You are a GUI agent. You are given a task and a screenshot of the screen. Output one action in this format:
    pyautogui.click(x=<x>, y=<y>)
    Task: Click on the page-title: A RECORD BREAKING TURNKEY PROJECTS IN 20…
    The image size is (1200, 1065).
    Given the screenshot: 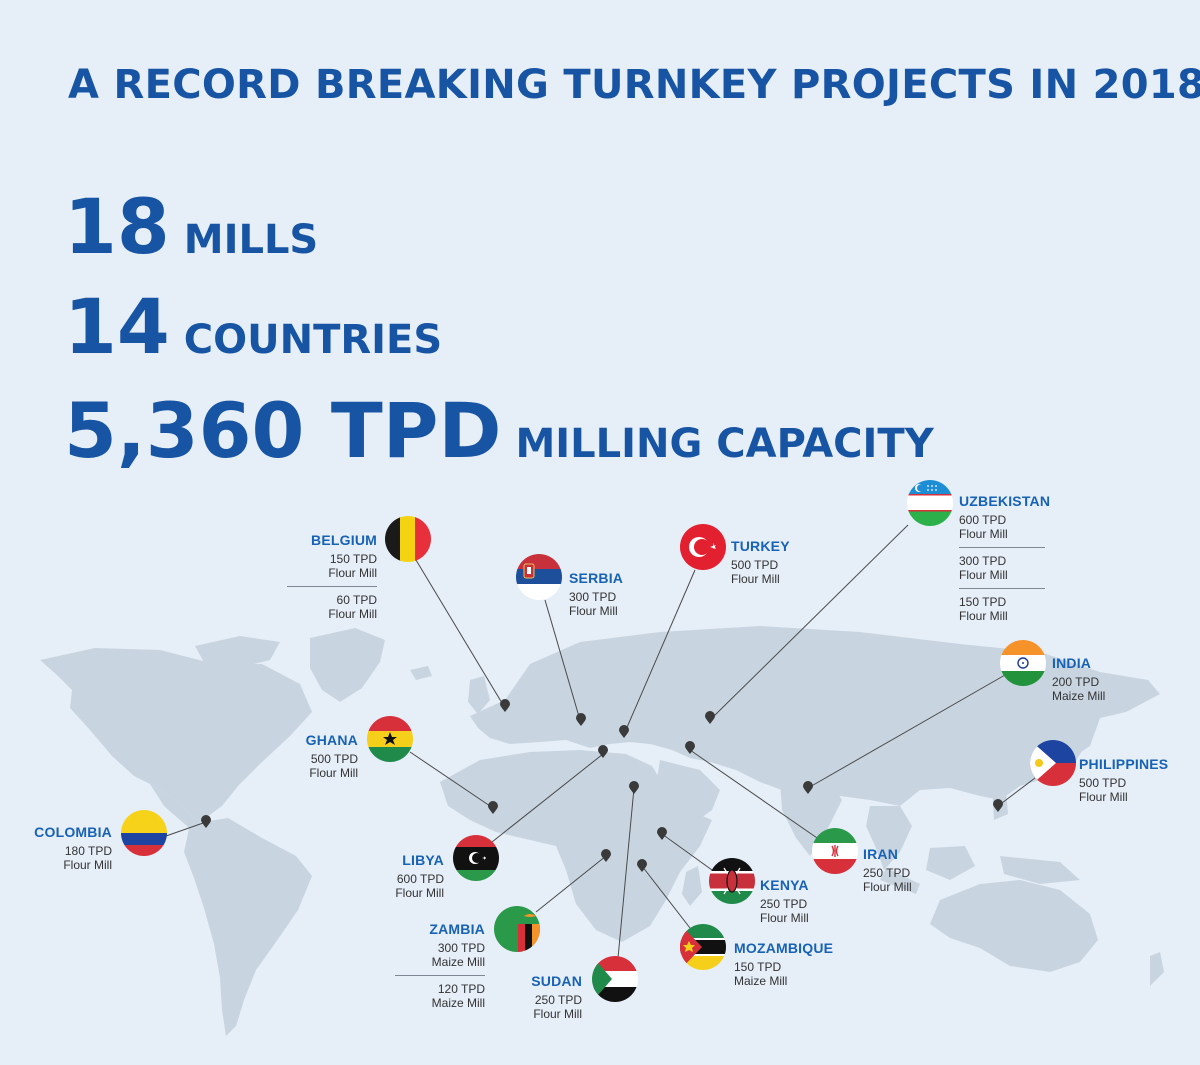 What is the action you would take?
    pyautogui.click(x=634, y=85)
    